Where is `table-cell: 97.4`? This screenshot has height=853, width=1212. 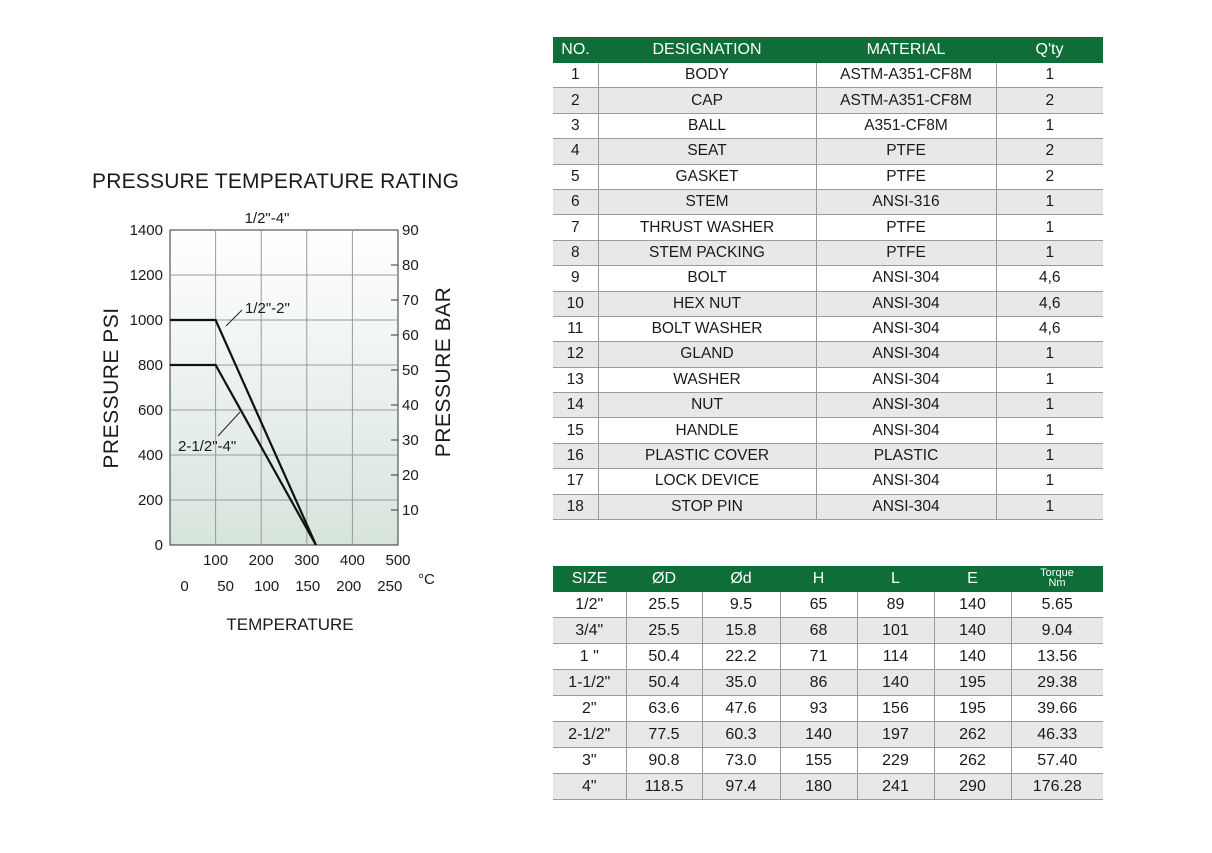
table-cell: 97.4 is located at coordinates (741, 786).